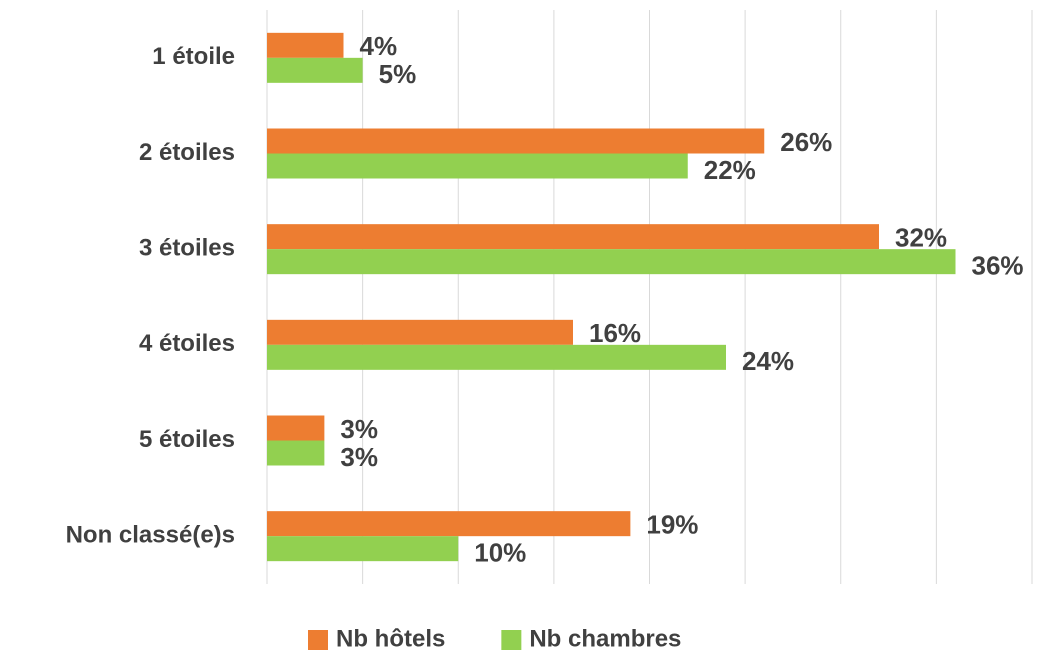 The width and height of the screenshot is (1038, 654). Describe the element at coordinates (187, 343) in the screenshot. I see `y-tick-label: 4 étoiles` at that location.